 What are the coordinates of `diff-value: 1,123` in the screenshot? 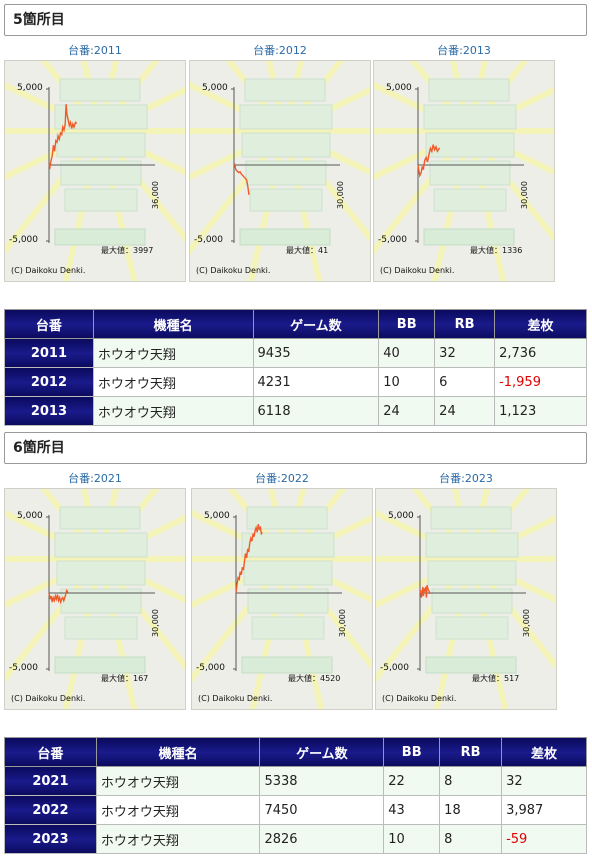 It's located at (540, 411).